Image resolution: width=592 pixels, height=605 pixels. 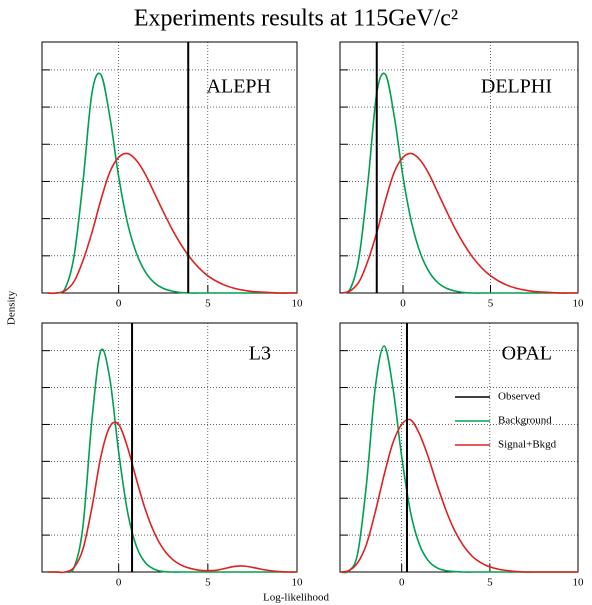 I want to click on panel-label: L3, so click(x=260, y=354).